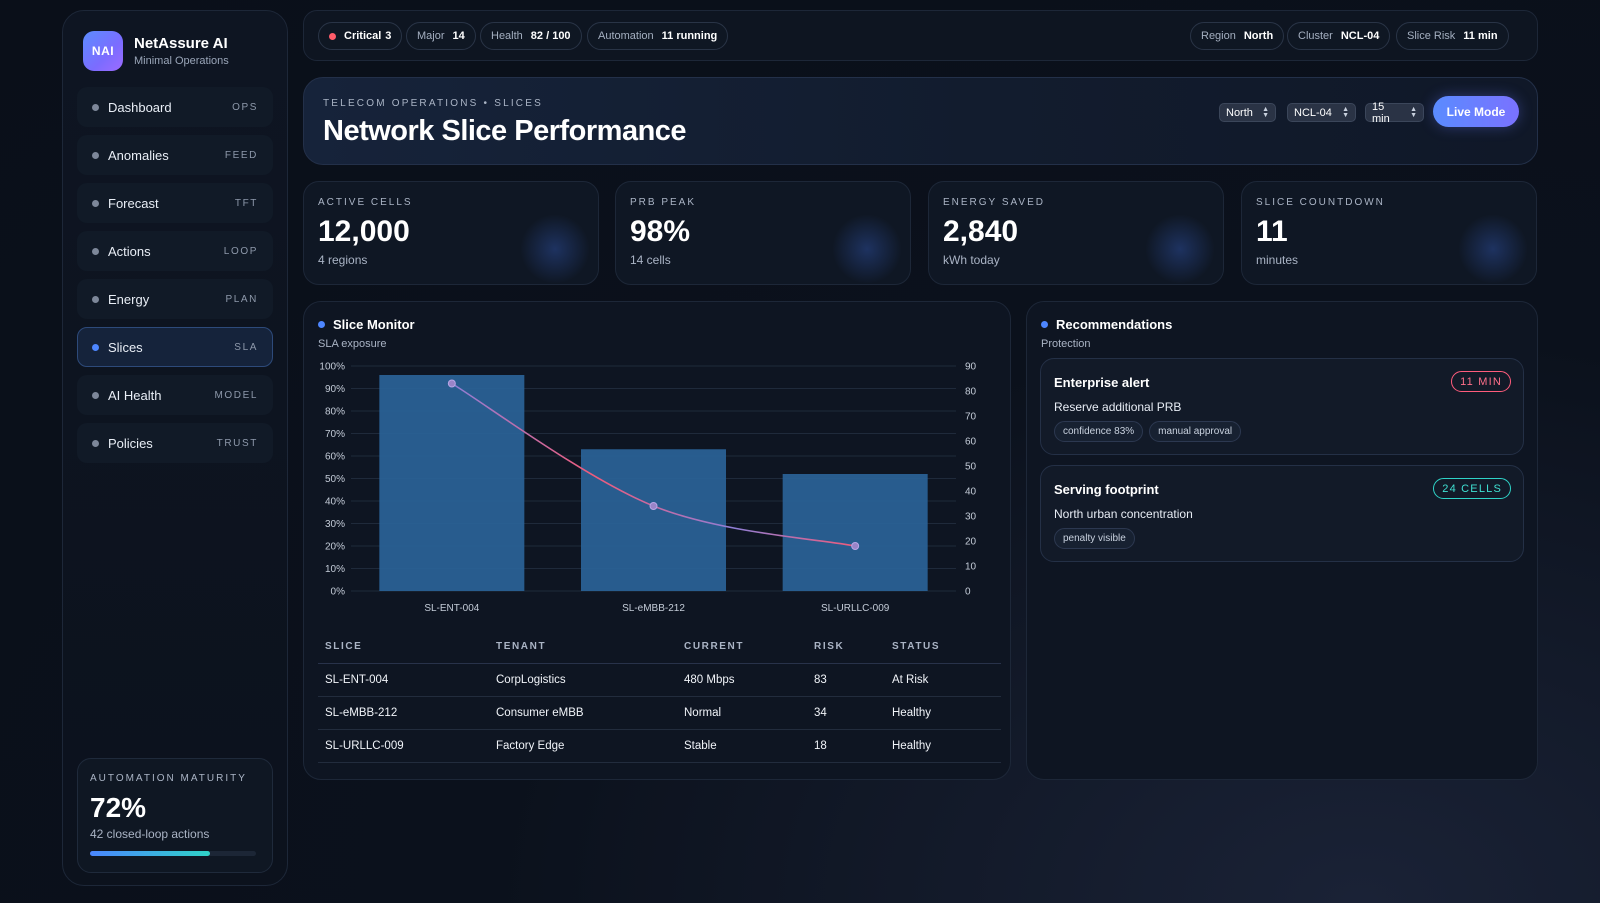 Image resolution: width=1600 pixels, height=903 pixels. Describe the element at coordinates (343, 260) in the screenshot. I see `kpi-sub: 4 regions` at that location.